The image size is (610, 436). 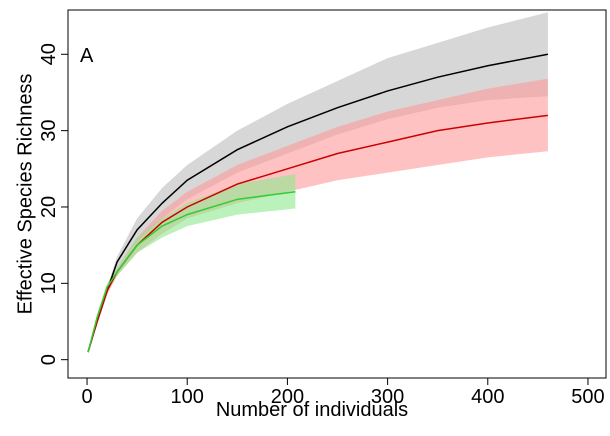 I want to click on y-tick-label: 0, so click(x=49, y=359).